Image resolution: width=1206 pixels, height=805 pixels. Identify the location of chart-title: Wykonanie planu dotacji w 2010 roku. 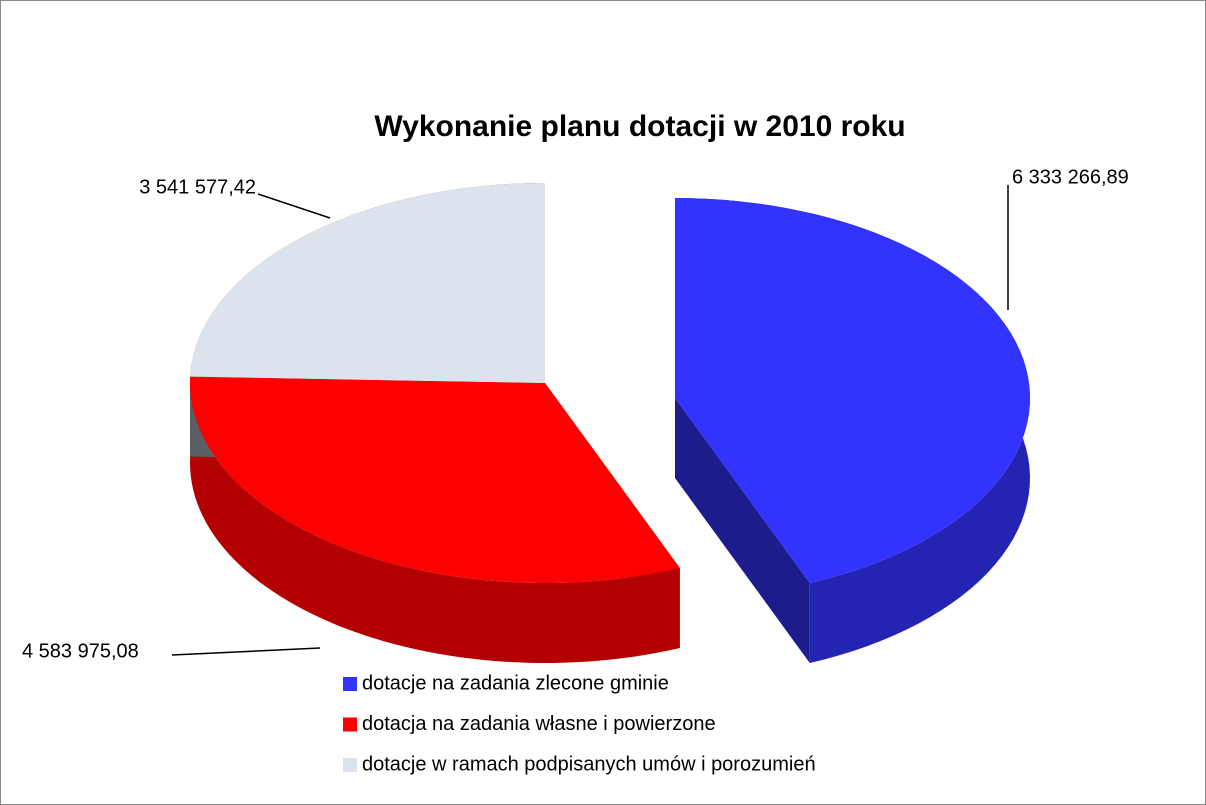
(639, 126).